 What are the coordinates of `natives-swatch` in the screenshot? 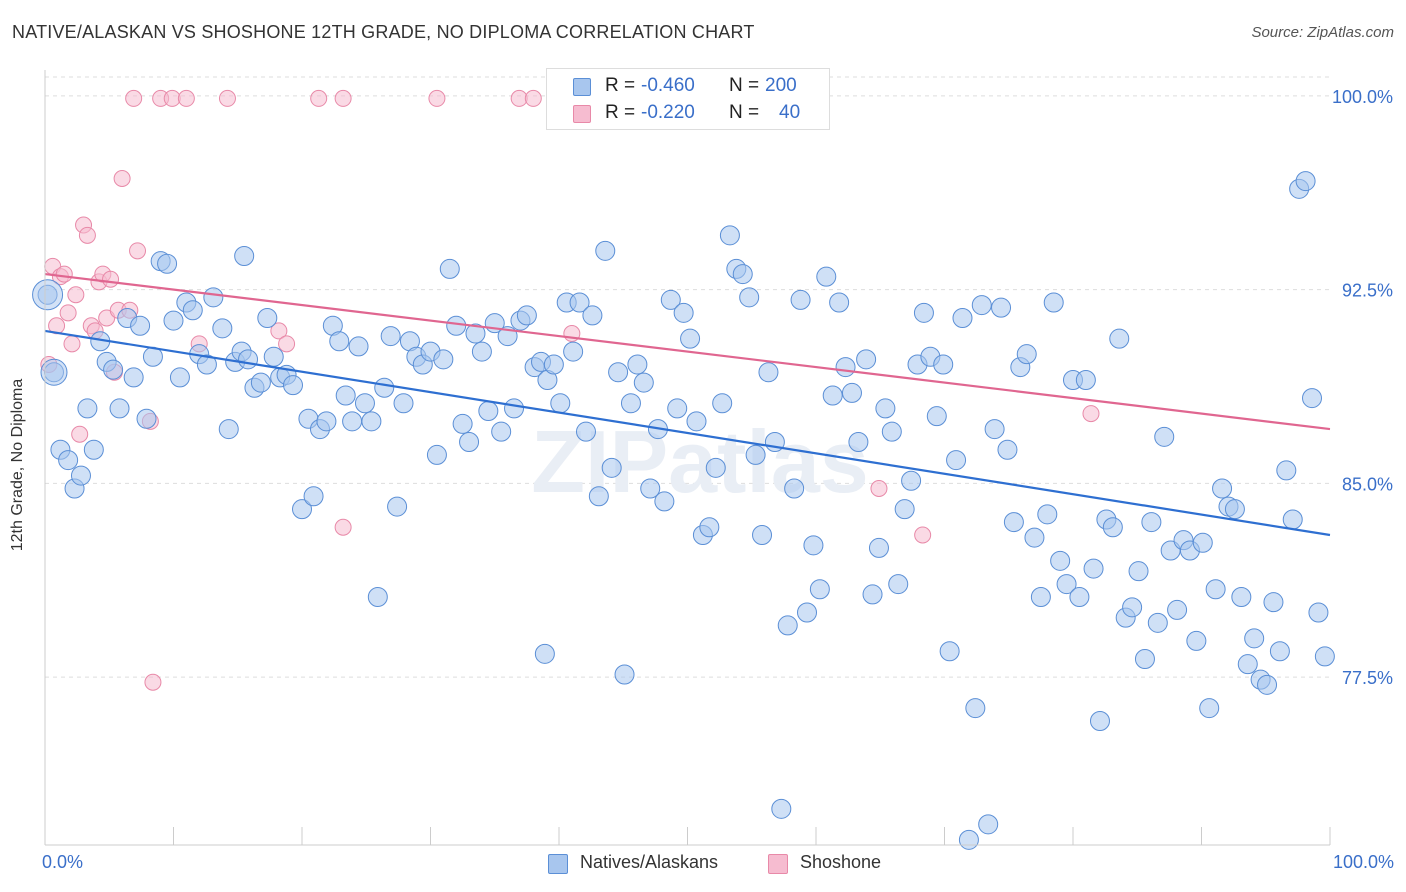 It's located at (582, 87).